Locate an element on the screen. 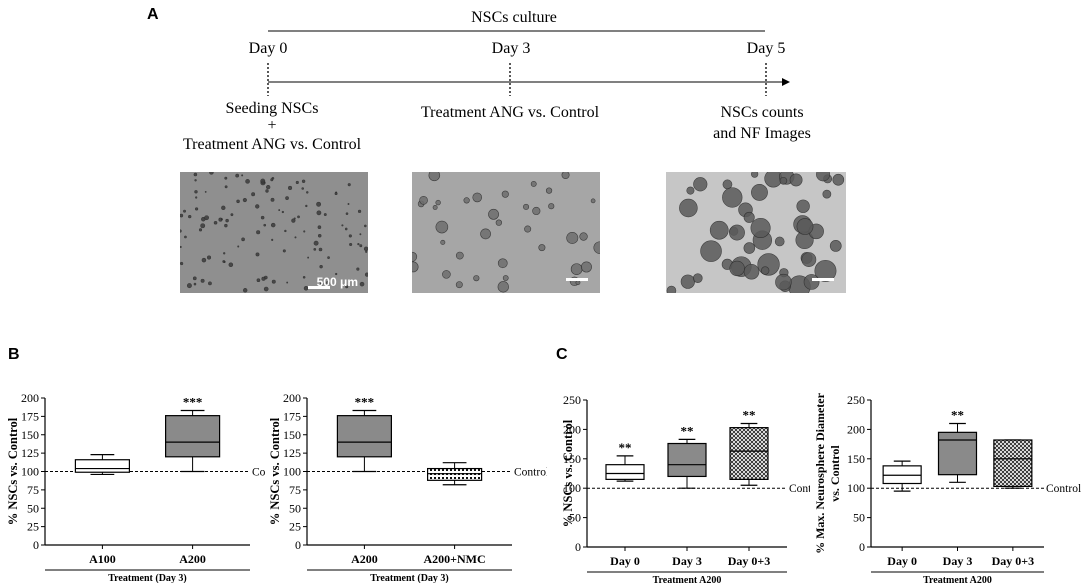 The height and width of the screenshot is (583, 1084). day3-event: Treatment ANG vs. Control is located at coordinates (510, 112).